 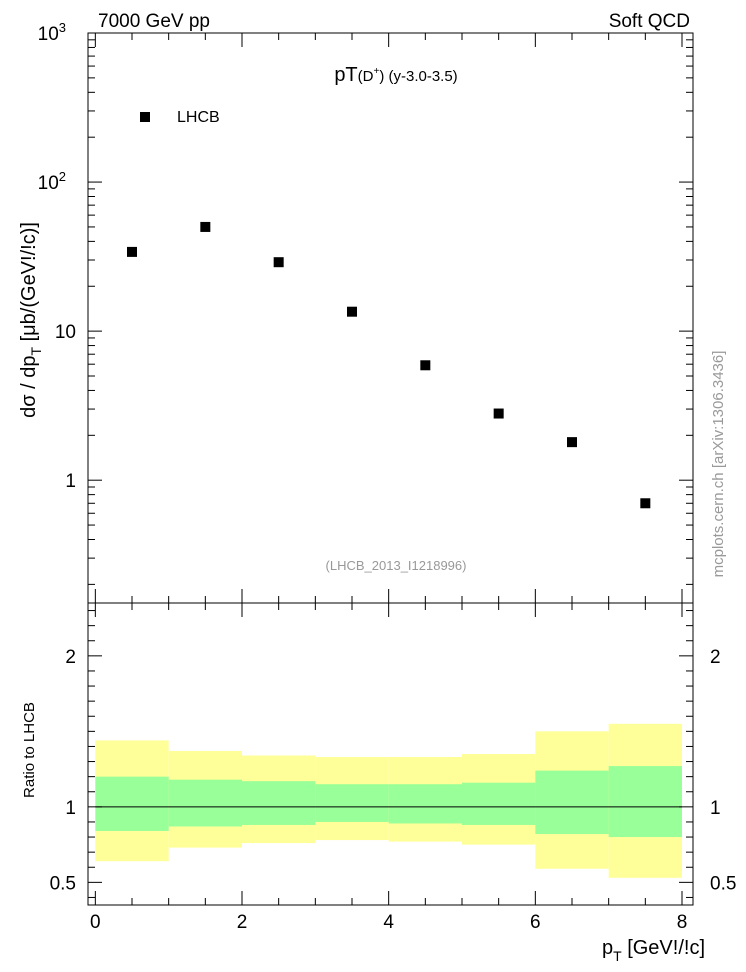 I want to click on main-y-tick-label: 10², so click(x=52, y=181).